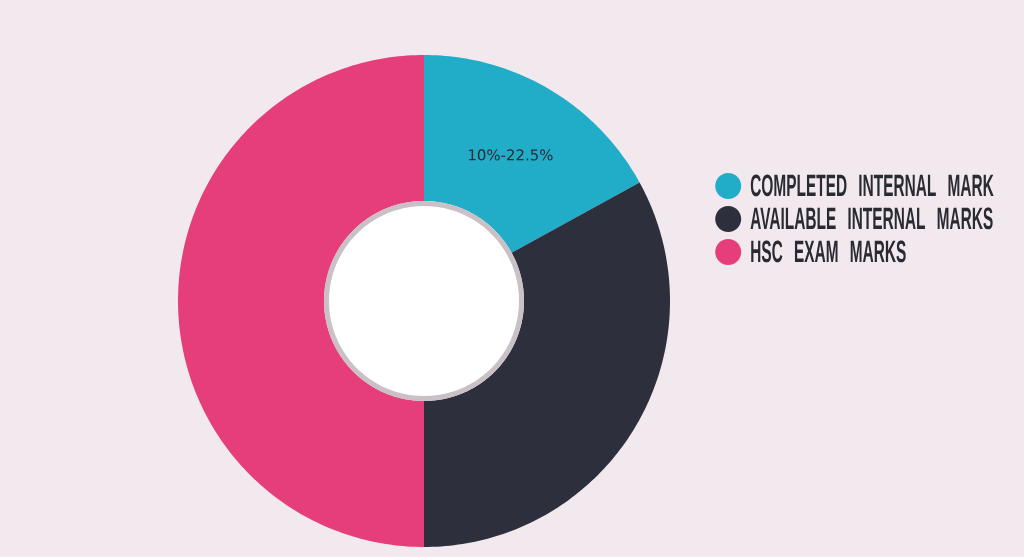 The width and height of the screenshot is (1024, 557). What do you see at coordinates (872, 185) in the screenshot?
I see `legend-label: COMPLETED INTERNAL MARK` at bounding box center [872, 185].